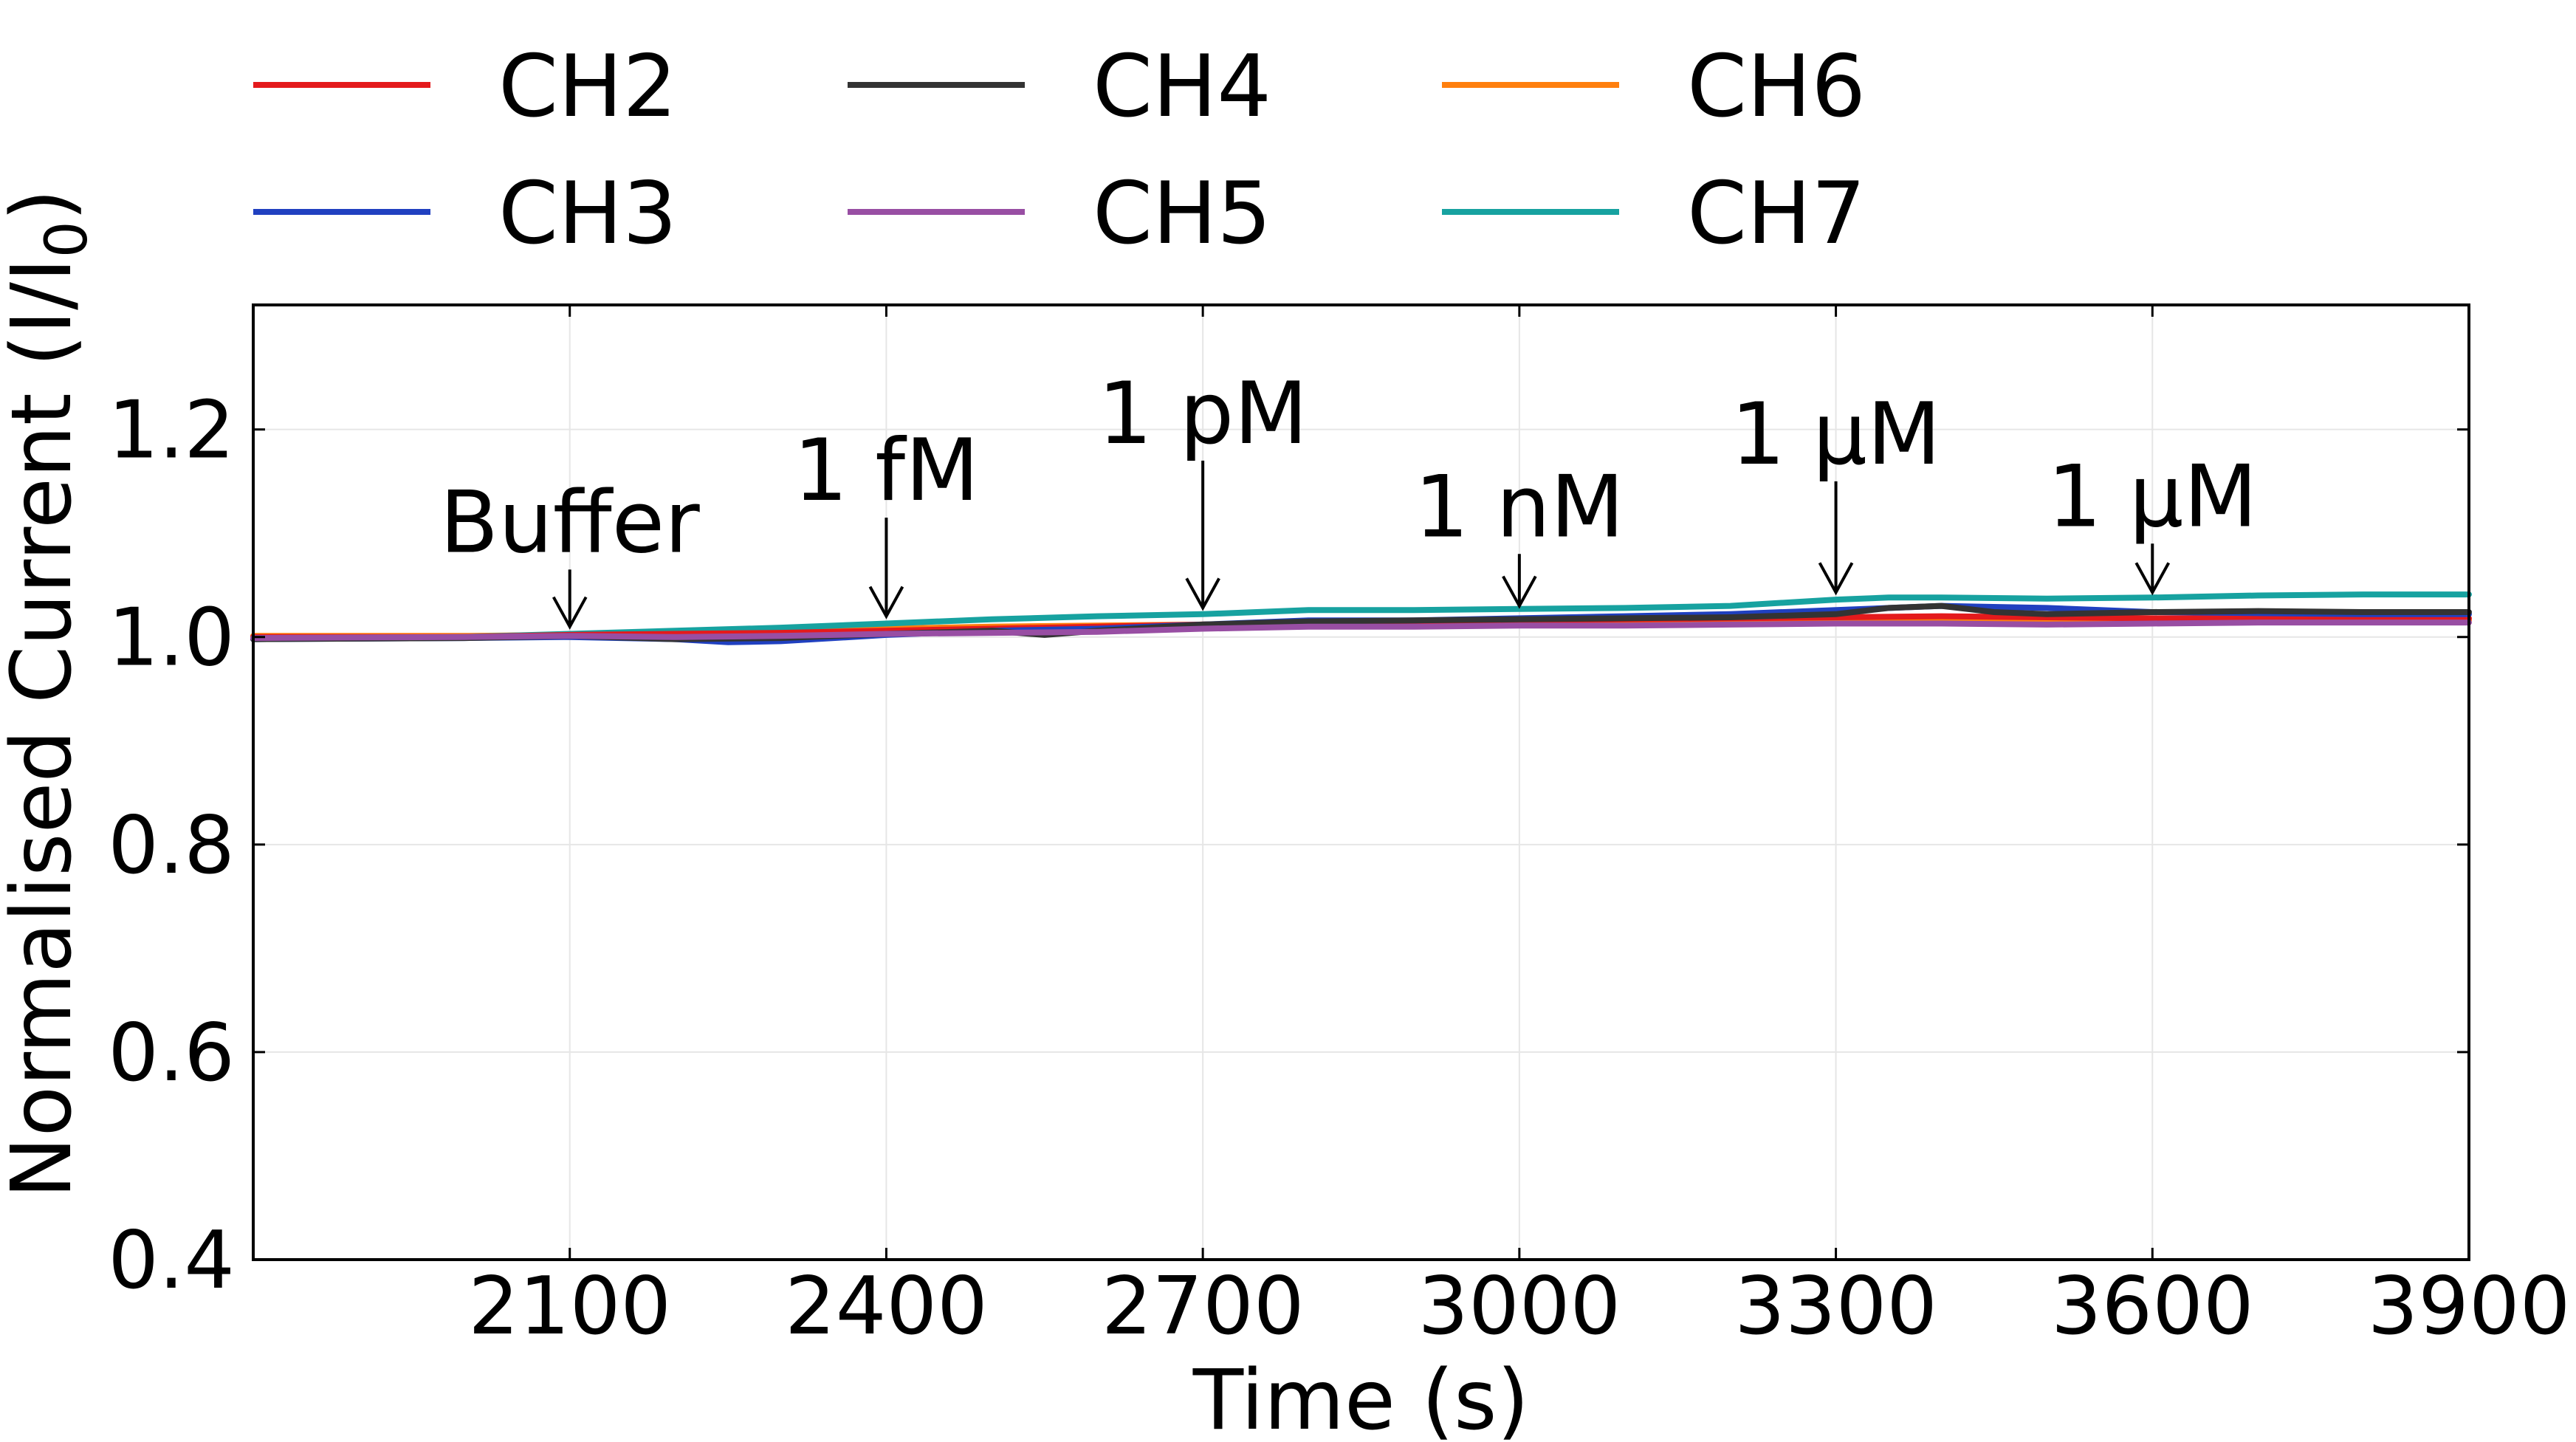  What do you see at coordinates (171, 846) in the screenshot?
I see `y-tick-label: 0.8` at bounding box center [171, 846].